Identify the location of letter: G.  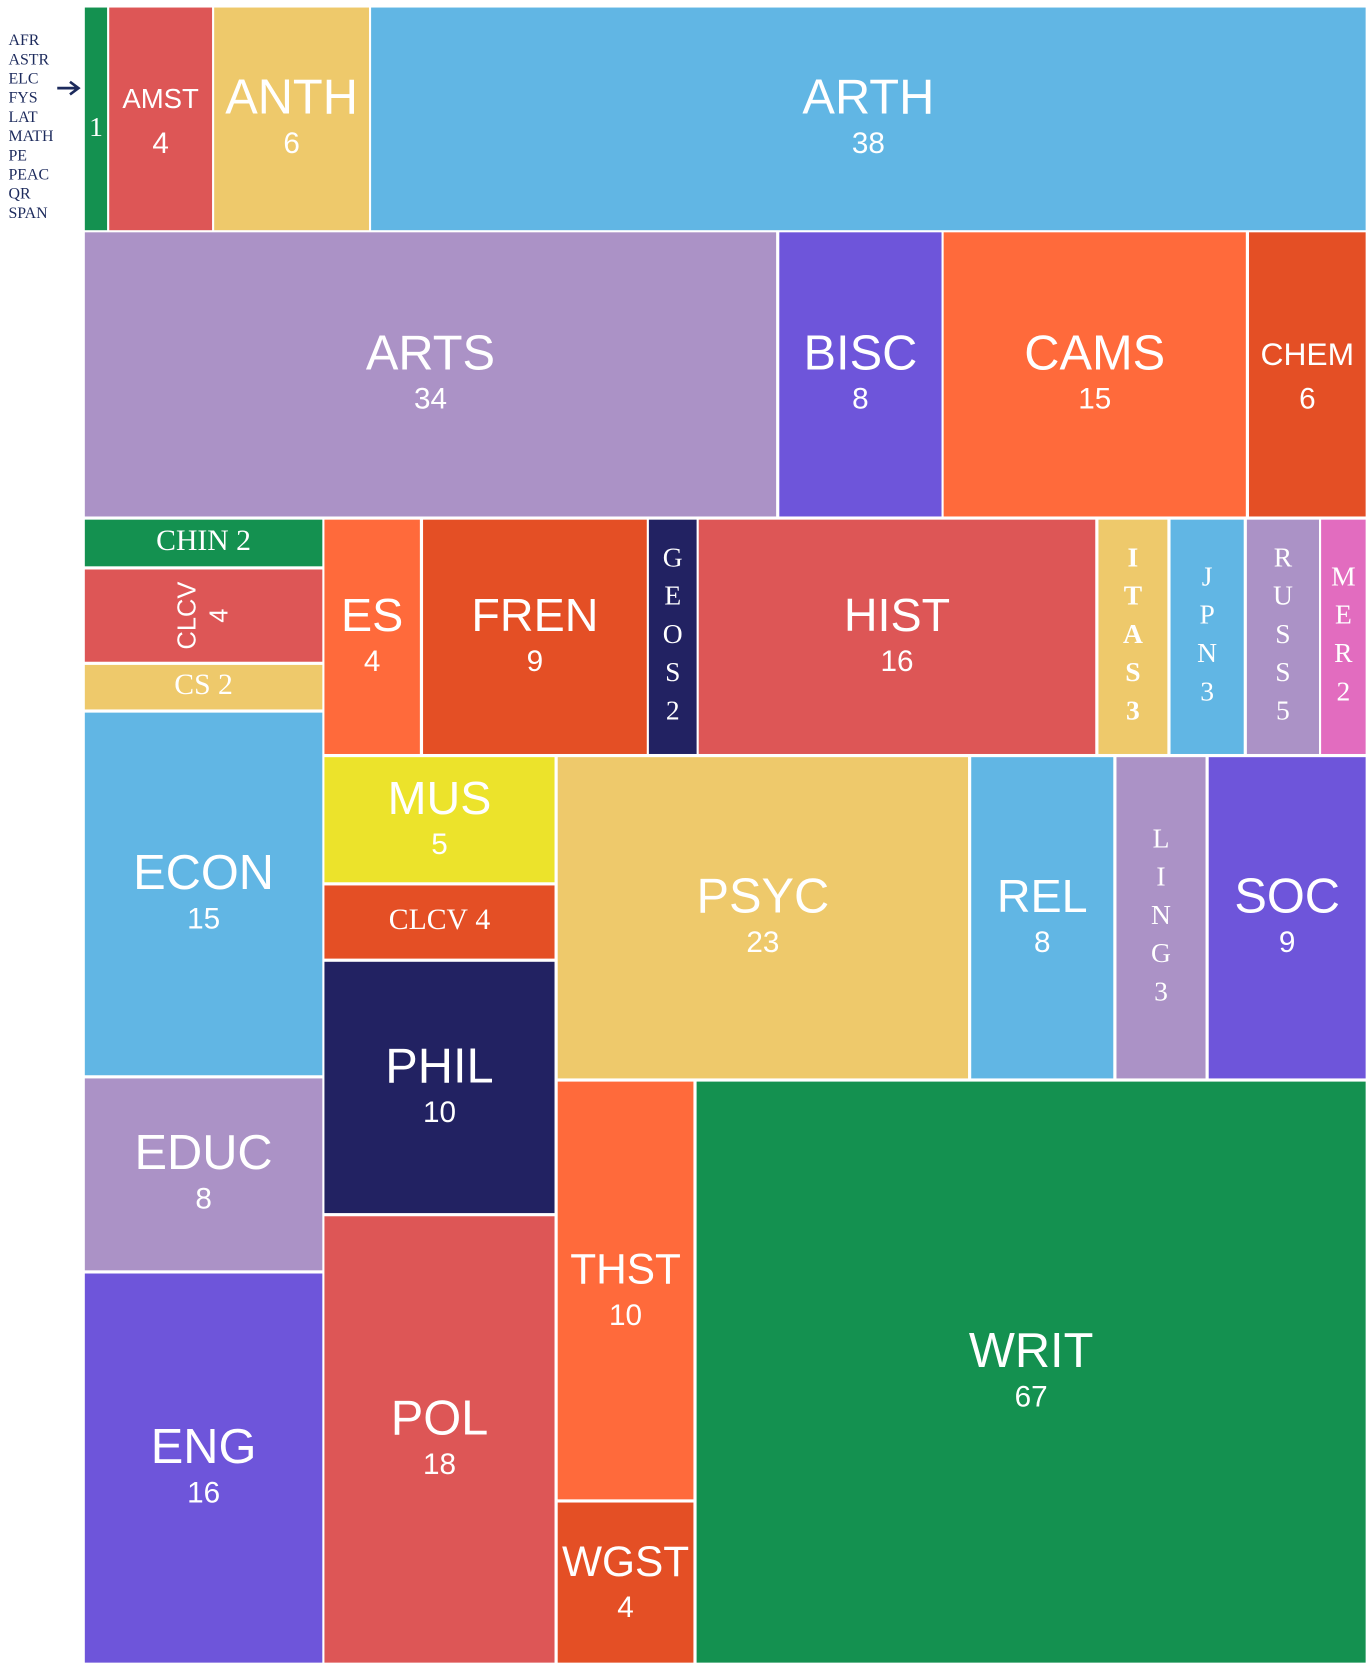
(1161, 952).